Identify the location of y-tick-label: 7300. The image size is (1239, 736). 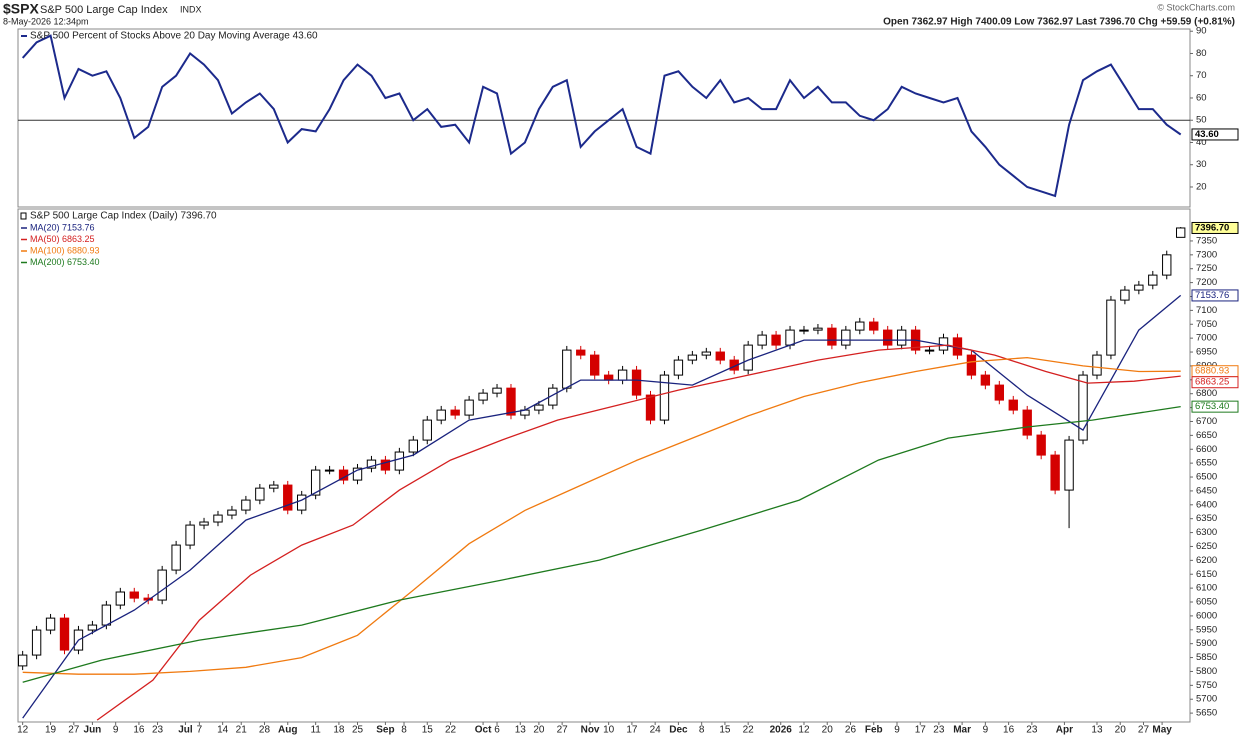
(1206, 254).